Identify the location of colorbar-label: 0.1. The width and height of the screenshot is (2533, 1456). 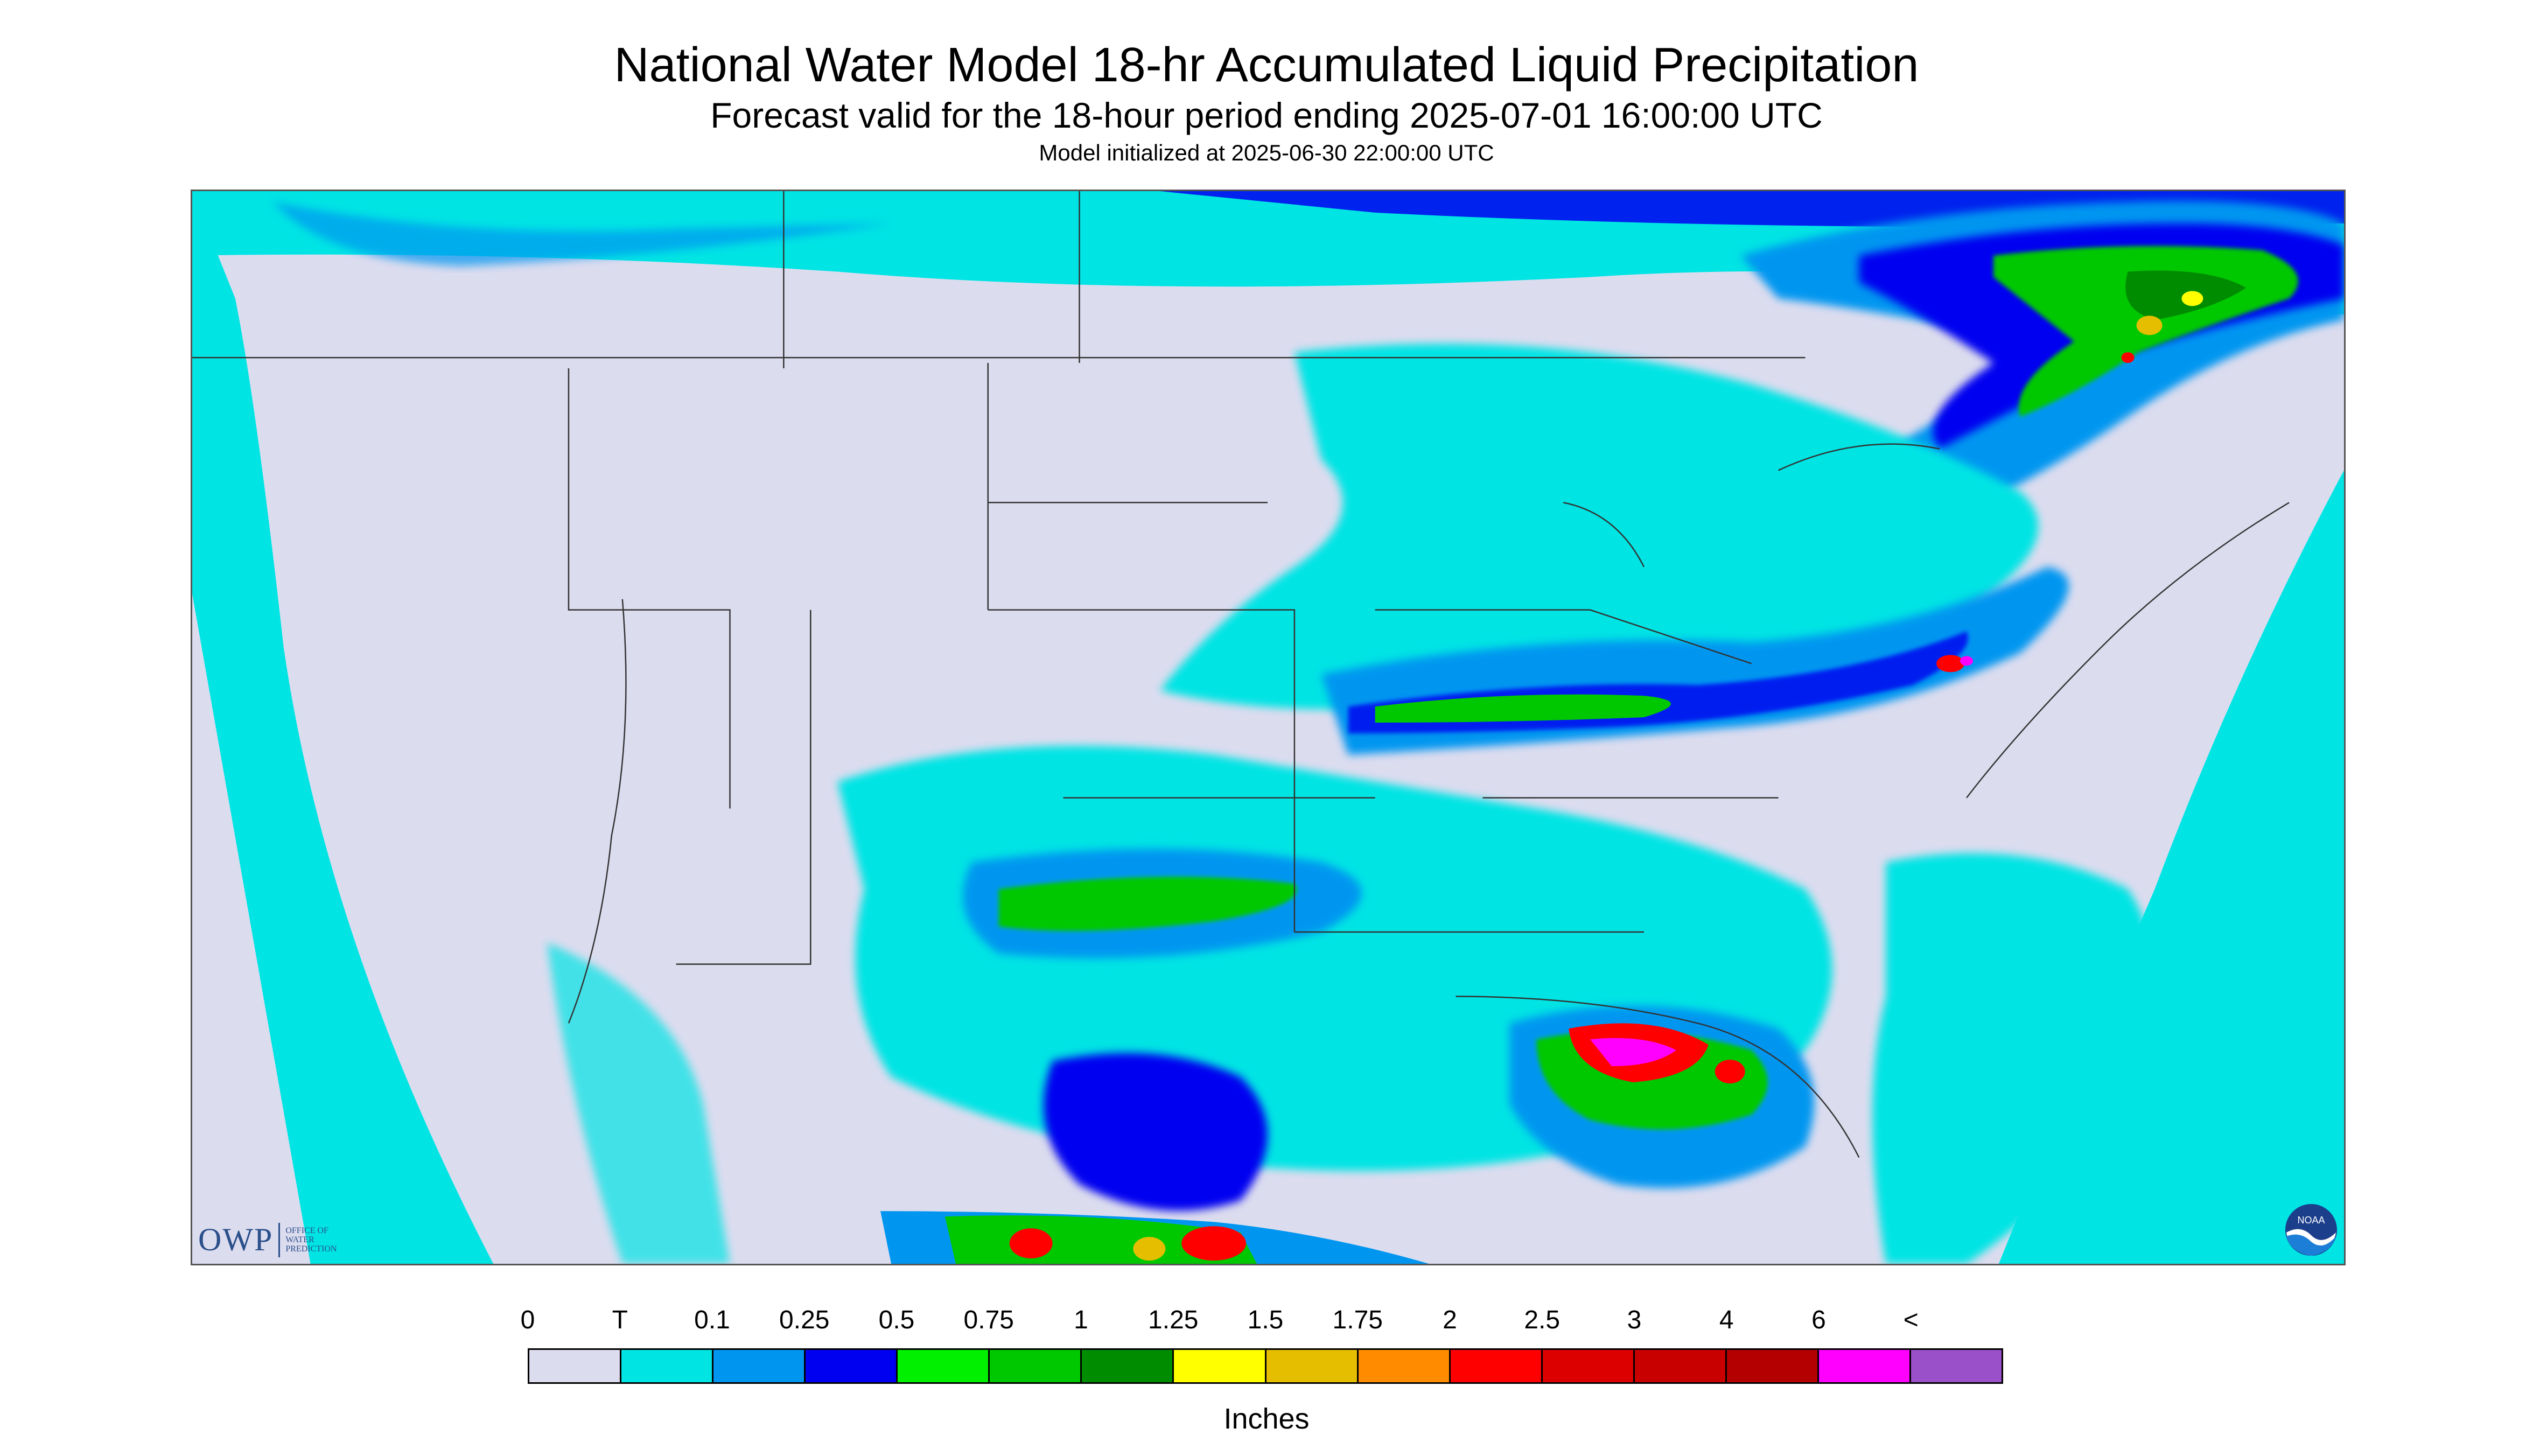
(712, 1320).